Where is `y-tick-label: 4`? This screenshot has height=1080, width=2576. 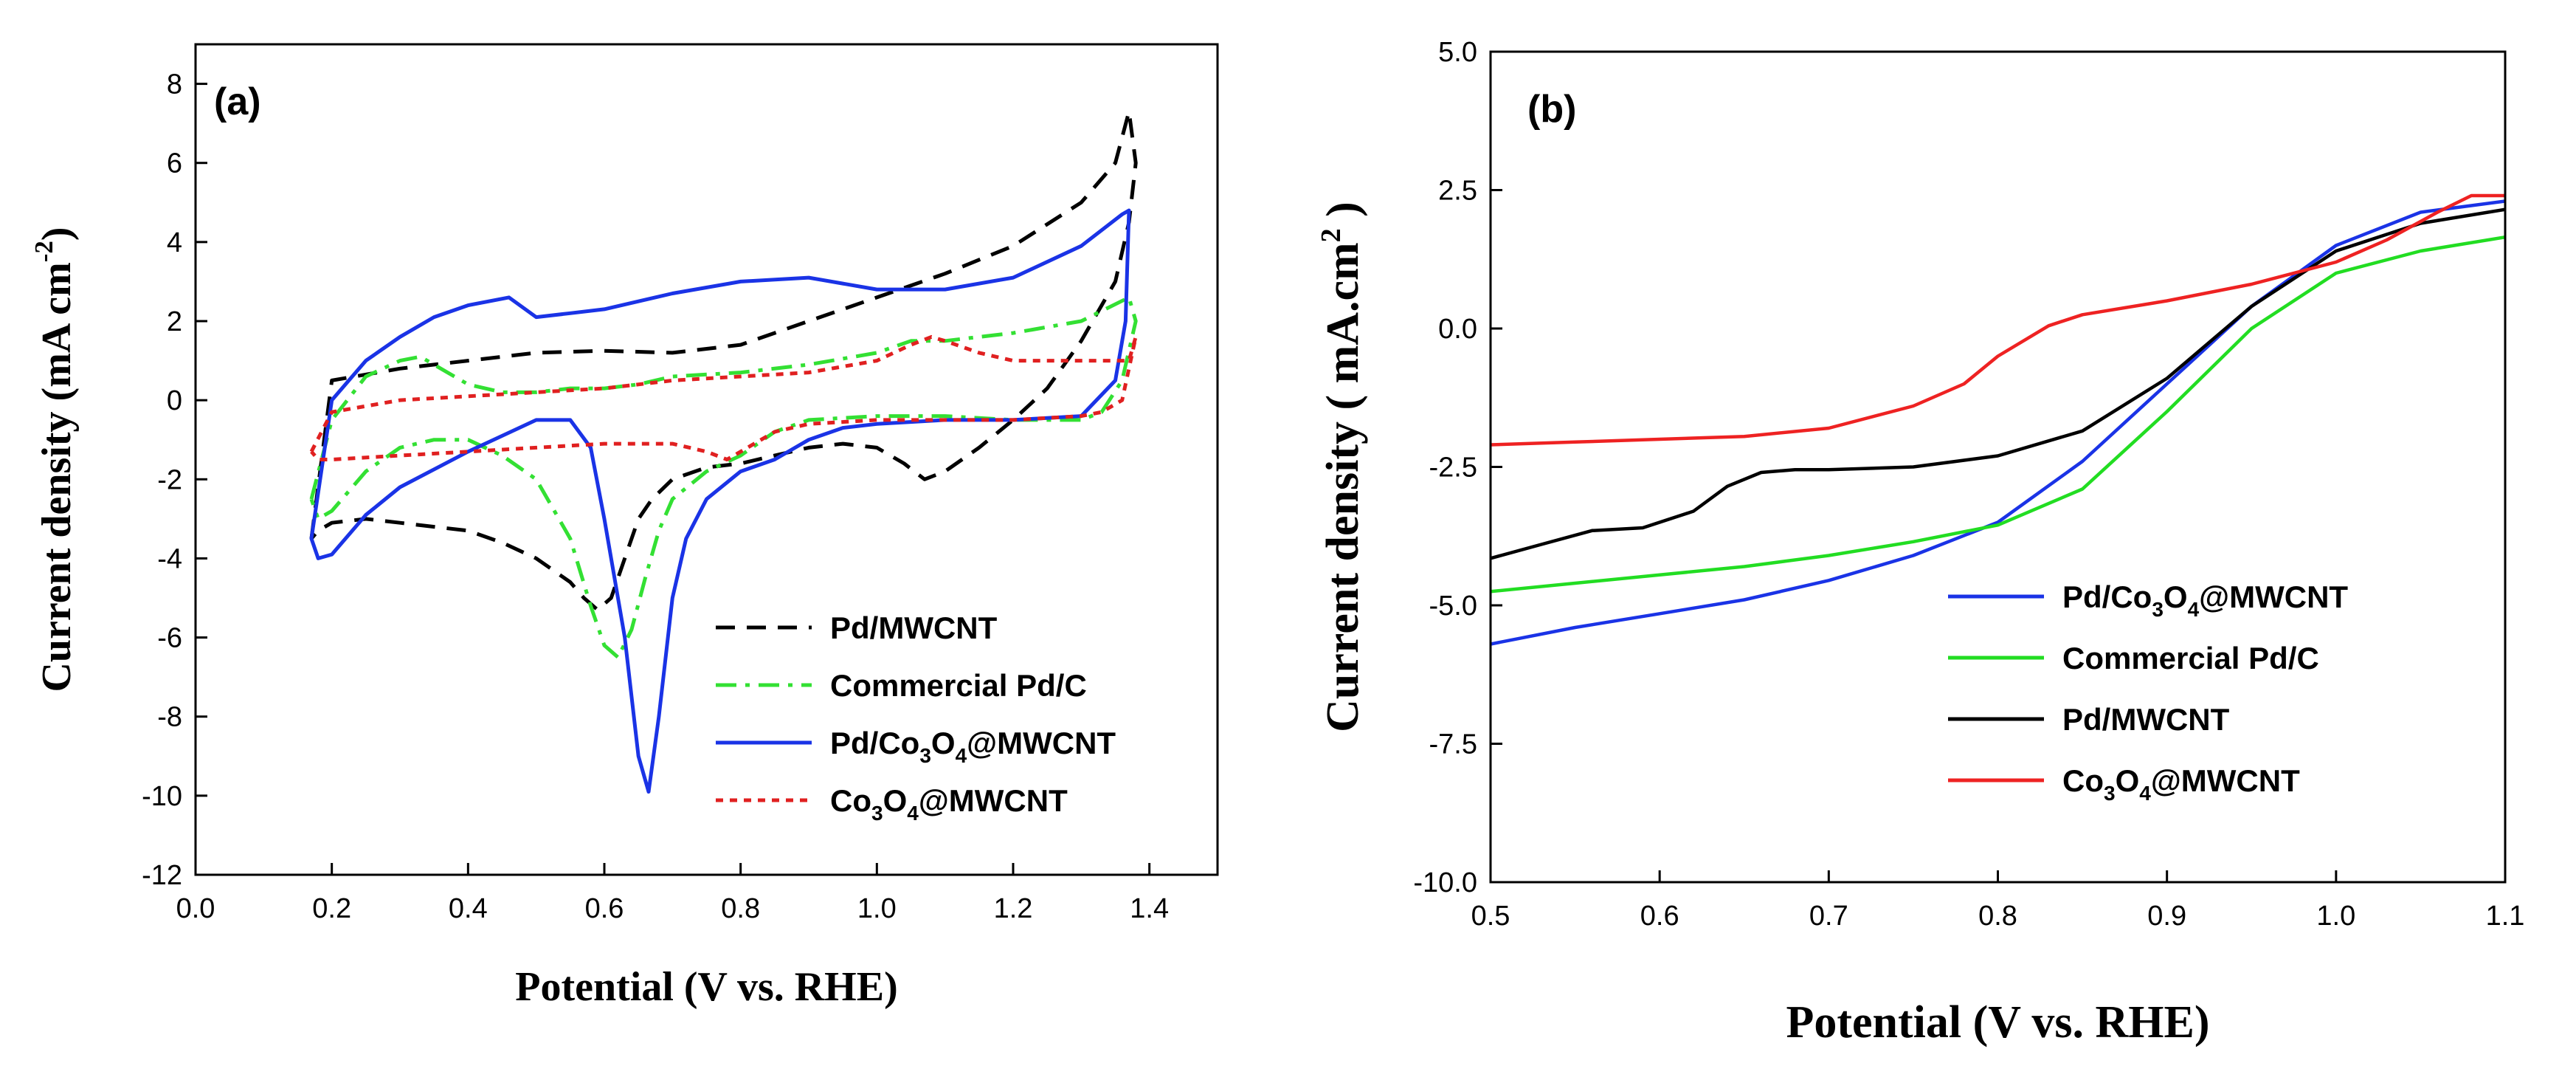
y-tick-label: 4 is located at coordinates (174, 242).